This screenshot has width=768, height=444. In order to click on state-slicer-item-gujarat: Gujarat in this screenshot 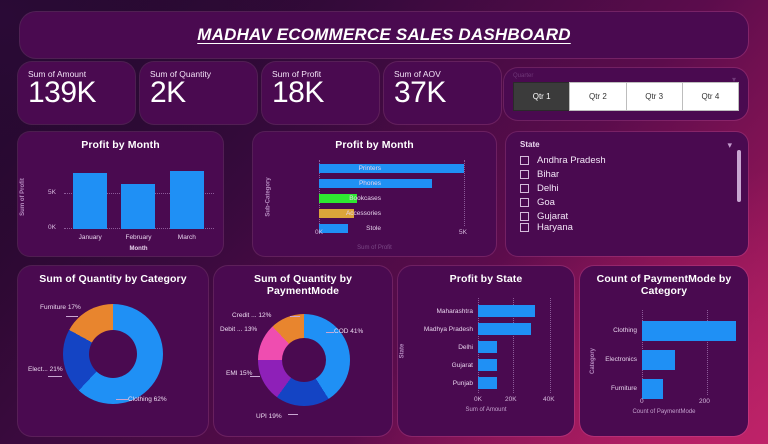, I will do `click(627, 216)`.